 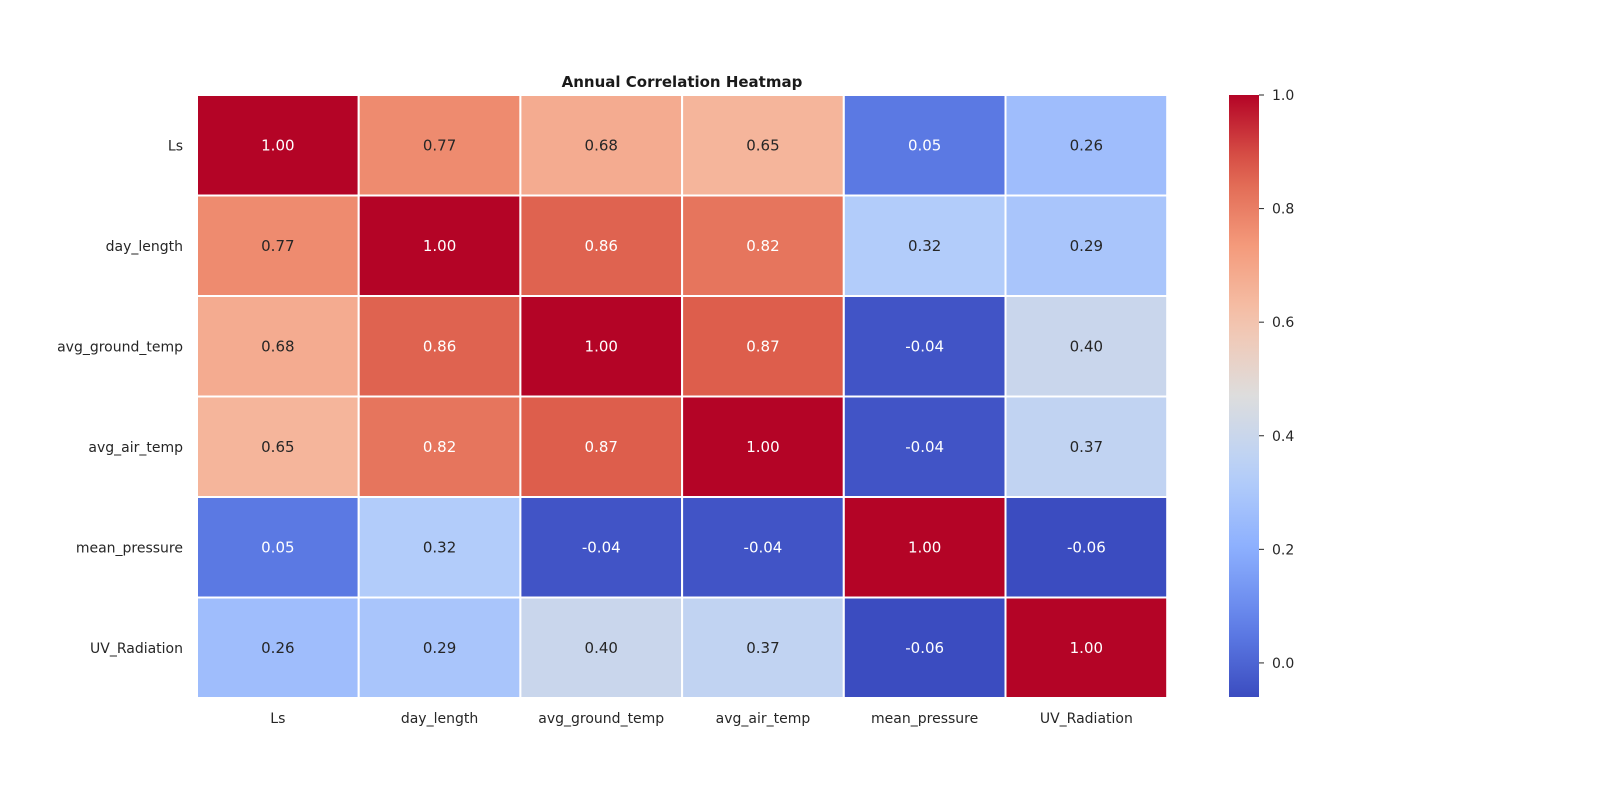 I want to click on y-tick-label: UV_Radiation, so click(x=136, y=649).